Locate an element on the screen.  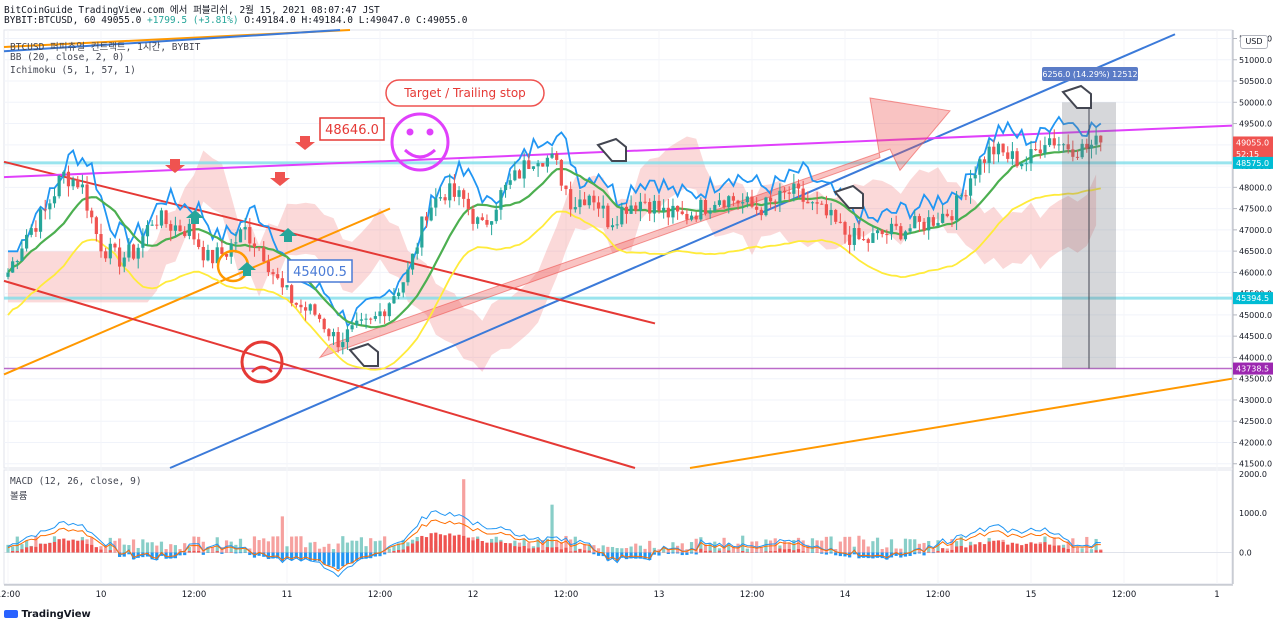
orange-trendline-bottom is located at coordinates (961, 423).